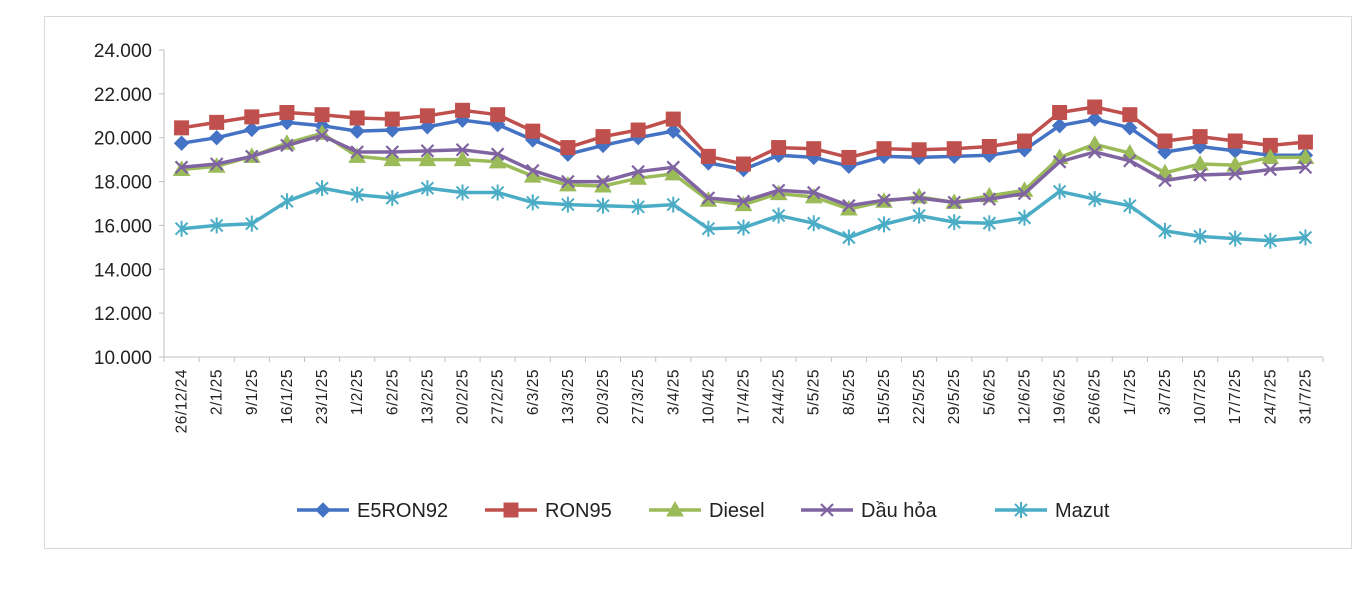 The height and width of the screenshot is (590, 1370). I want to click on x-tick-label: 26/12/24, so click(182, 401).